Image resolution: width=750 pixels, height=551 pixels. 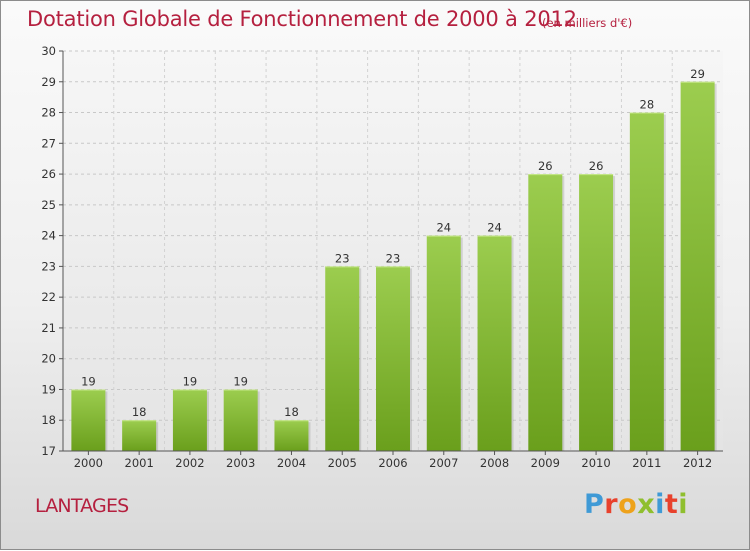 What do you see at coordinates (240, 463) in the screenshot?
I see `x-tick-label: 2003` at bounding box center [240, 463].